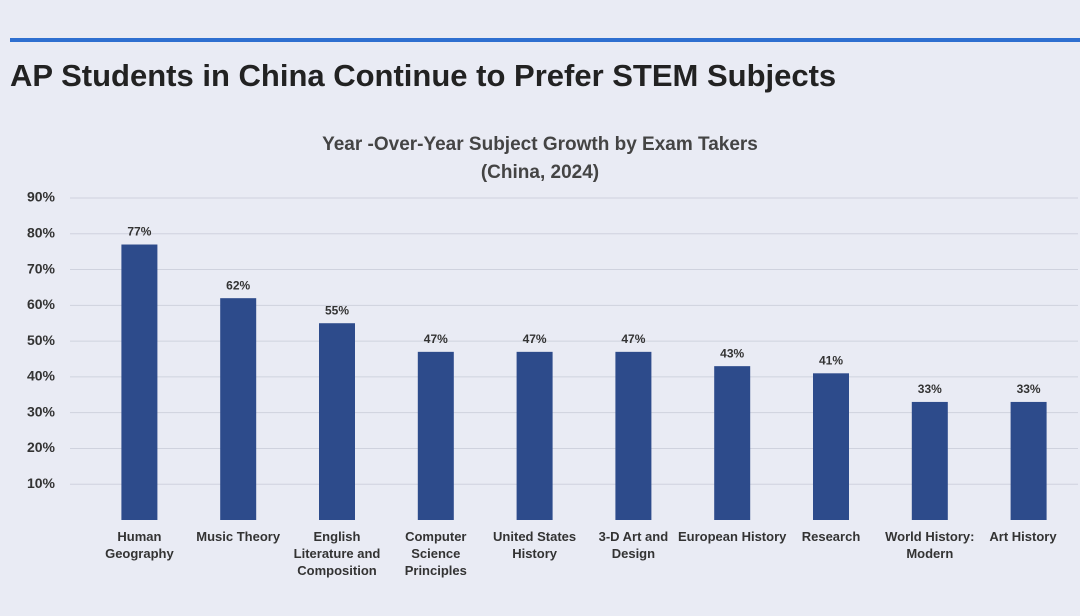 Image resolution: width=1080 pixels, height=616 pixels. I want to click on y-tick-label: 70%, so click(41, 268).